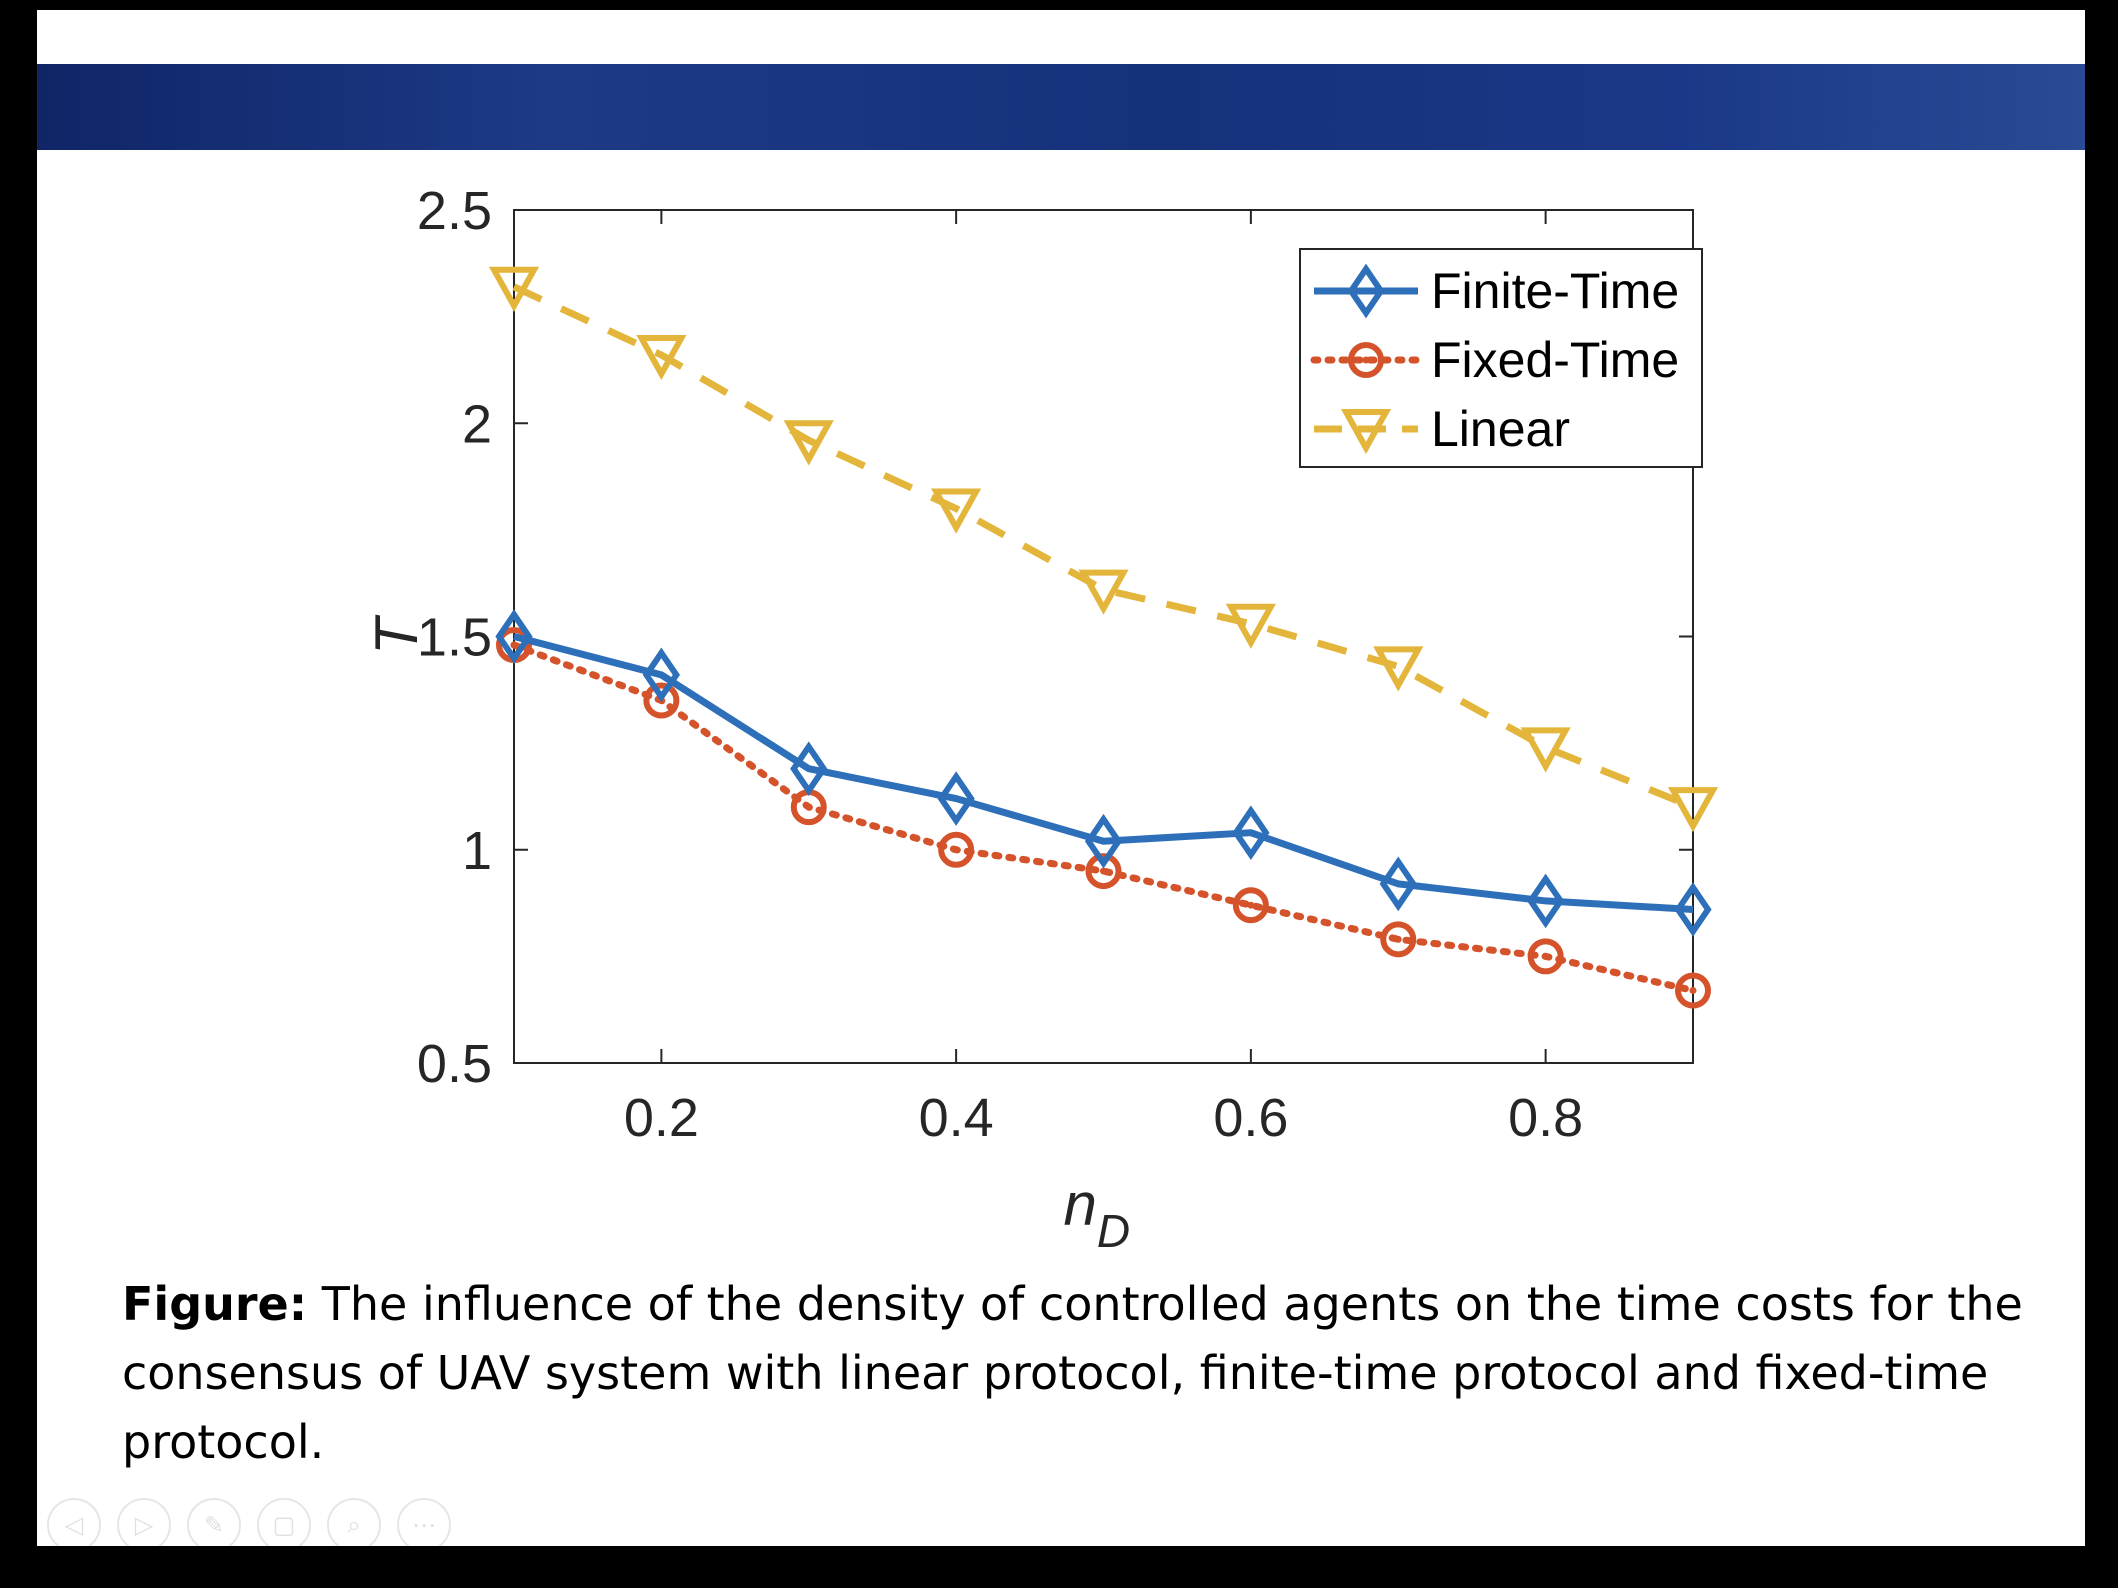 The width and height of the screenshot is (2118, 1588). I want to click on caption-label: Figure:, so click(215, 1304).